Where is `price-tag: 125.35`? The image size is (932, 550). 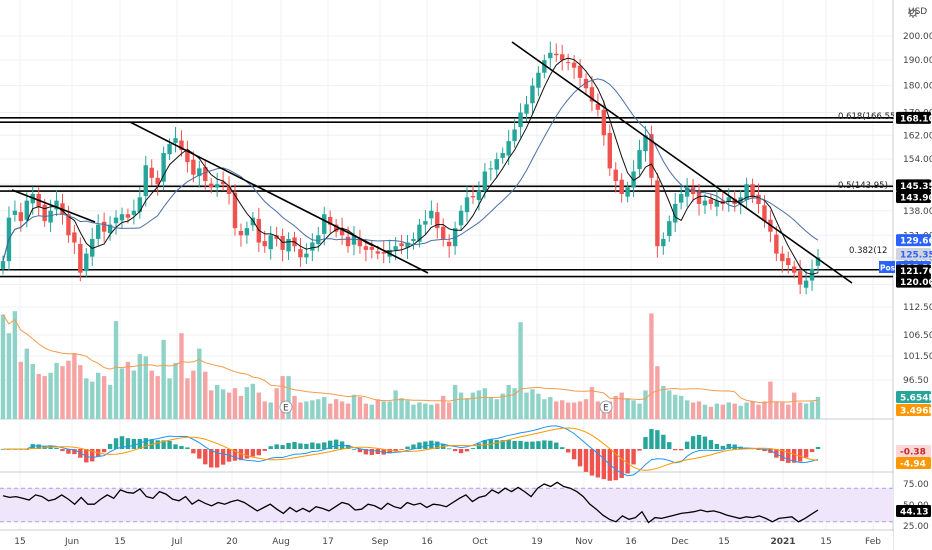 price-tag: 125.35 is located at coordinates (914, 254).